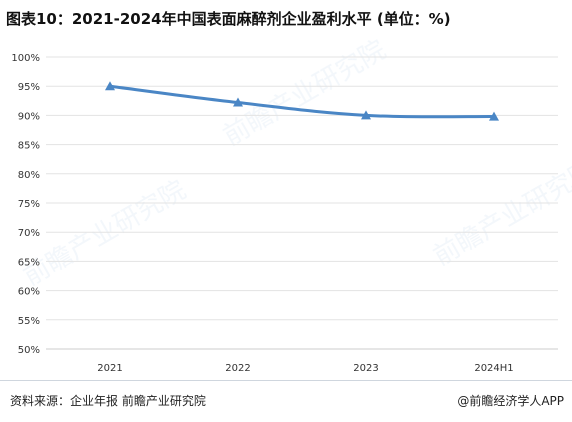 This screenshot has height=422, width=572. I want to click on y-tick-label: 80%, so click(29, 175).